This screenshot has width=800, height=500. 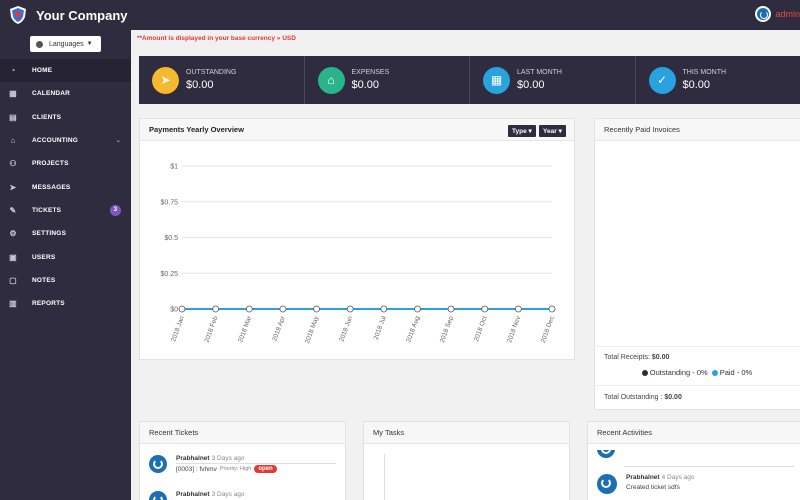 I want to click on sidebar-item-calendar: ▦ CALENDAR, so click(x=65, y=93).